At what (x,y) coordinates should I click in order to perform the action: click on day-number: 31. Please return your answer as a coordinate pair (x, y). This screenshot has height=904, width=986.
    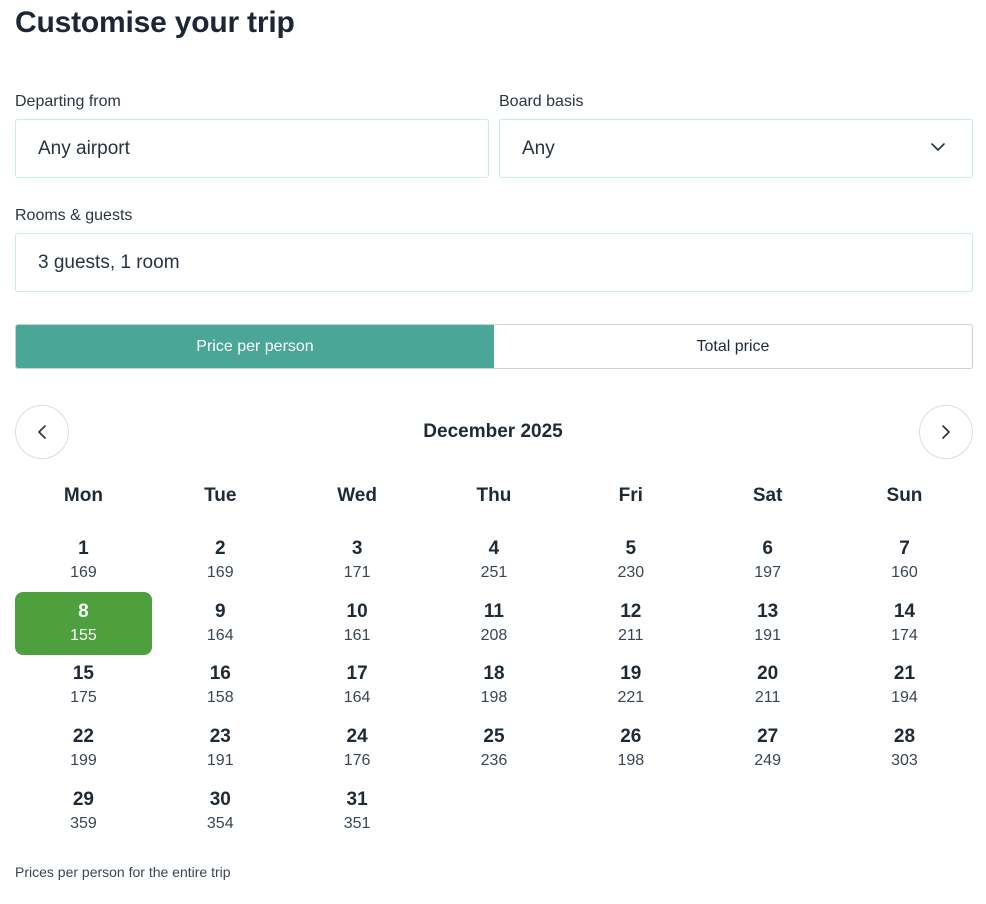
    Looking at the image, I should click on (357, 800).